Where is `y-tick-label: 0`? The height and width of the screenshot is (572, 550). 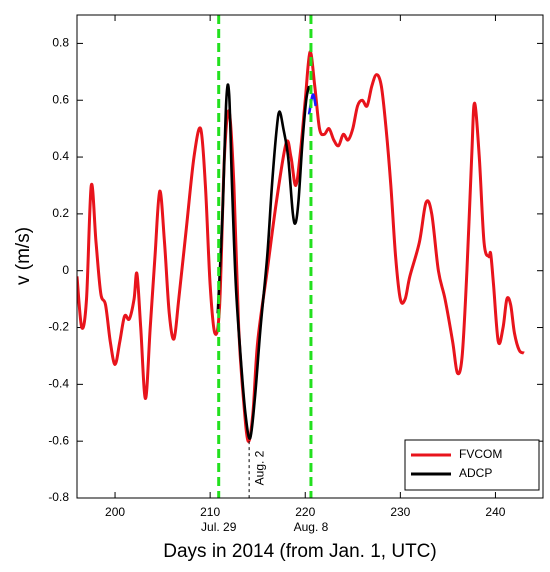 y-tick-label: 0 is located at coordinates (65, 270).